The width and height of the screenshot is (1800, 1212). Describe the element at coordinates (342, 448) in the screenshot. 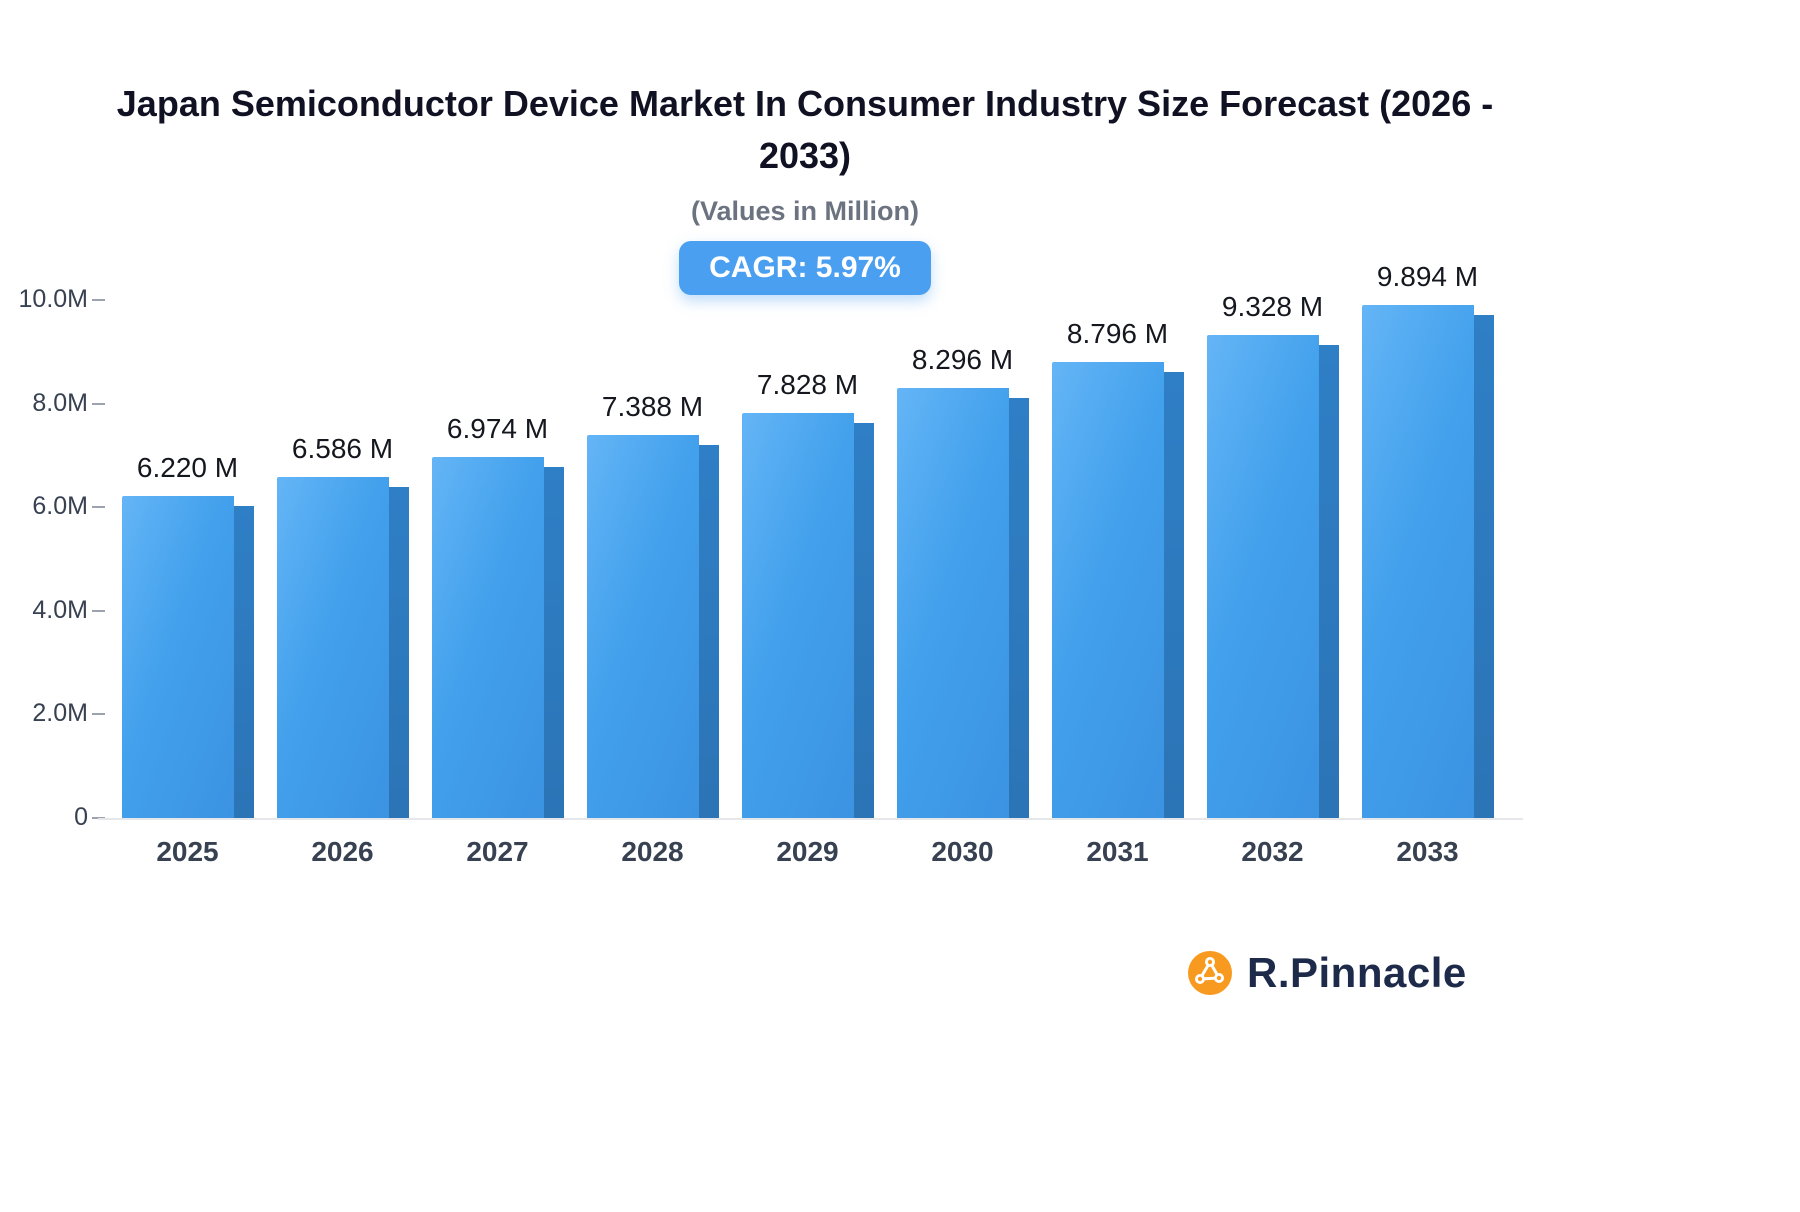

I see `bar-value-label: 6.586 M` at that location.